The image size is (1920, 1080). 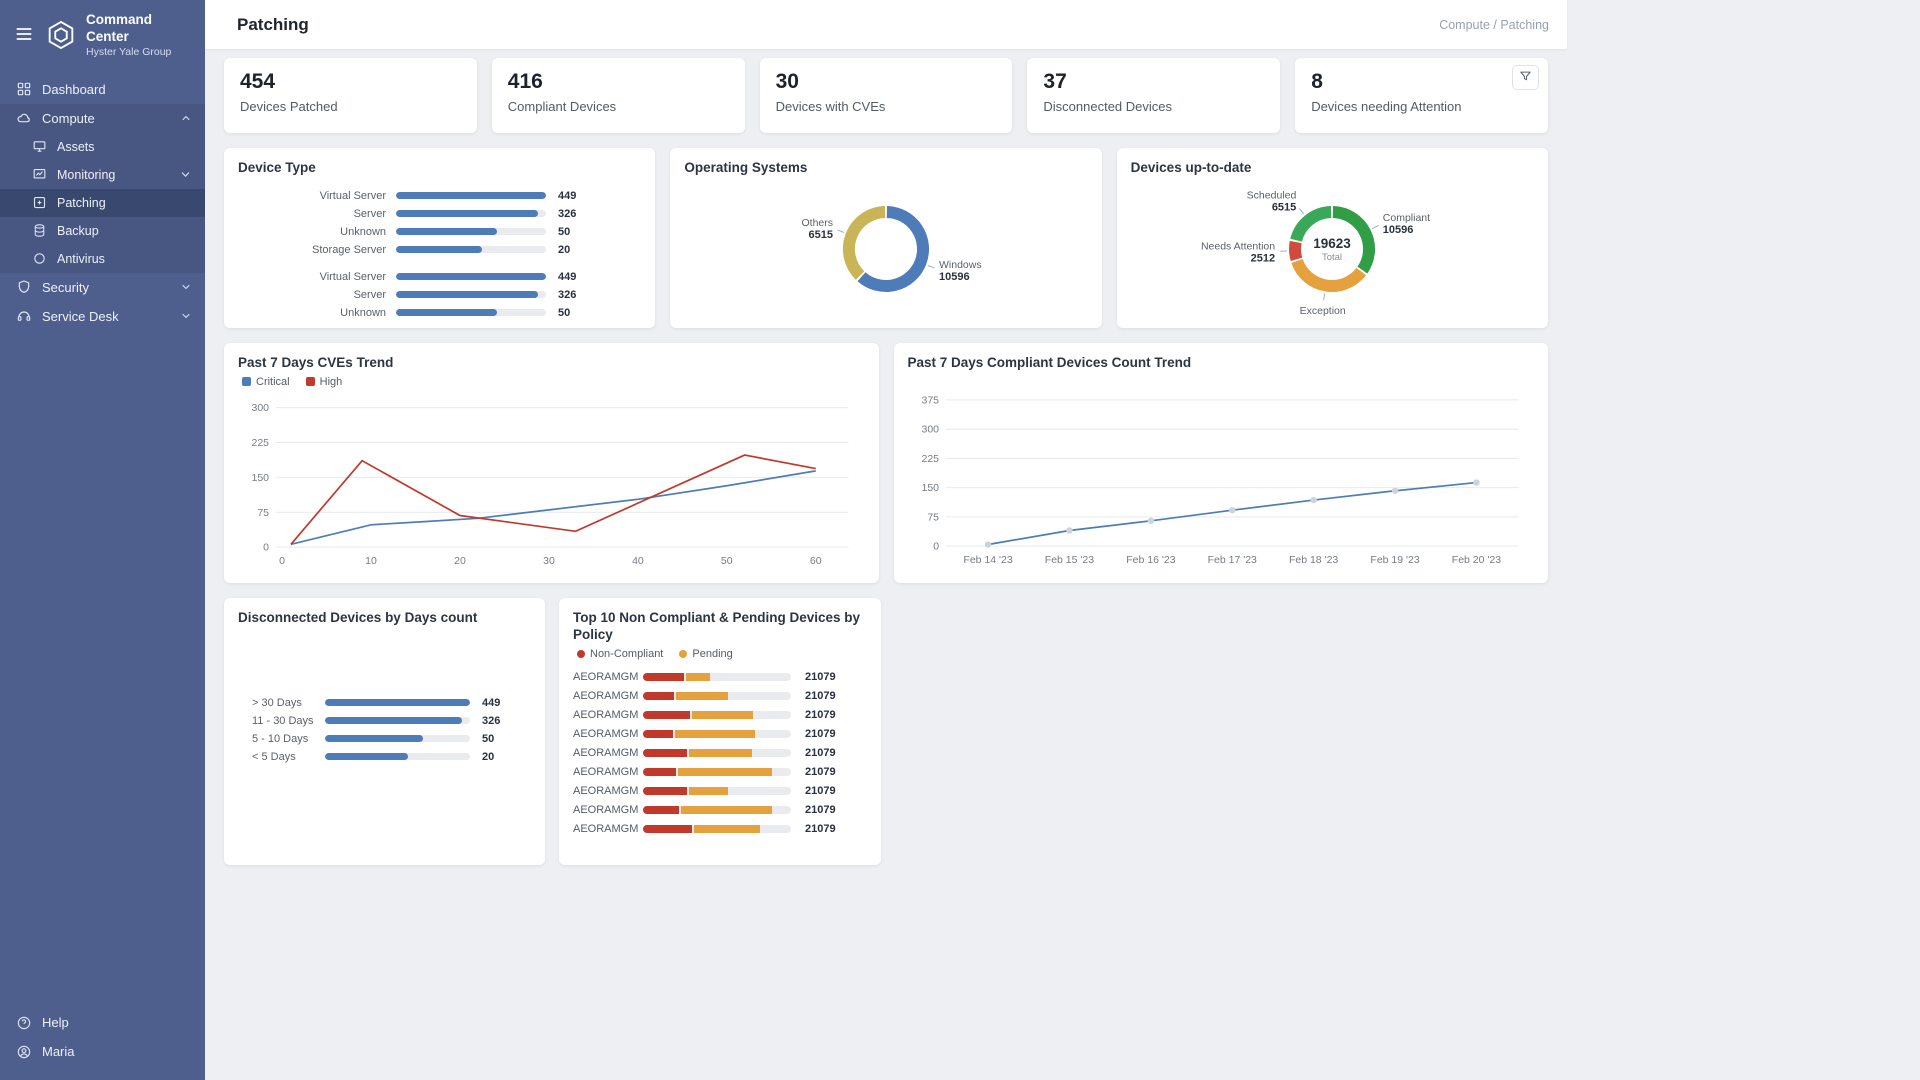 What do you see at coordinates (102, 287) in the screenshot?
I see `sidebar-item-security: Security` at bounding box center [102, 287].